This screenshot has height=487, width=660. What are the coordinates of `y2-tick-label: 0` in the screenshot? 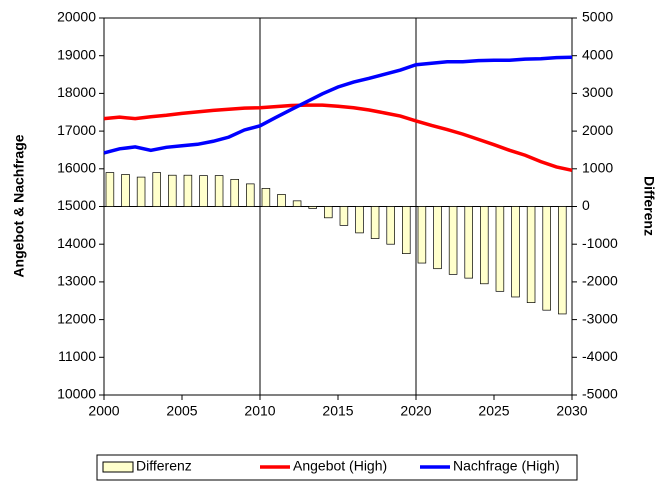 It's located at (586, 205).